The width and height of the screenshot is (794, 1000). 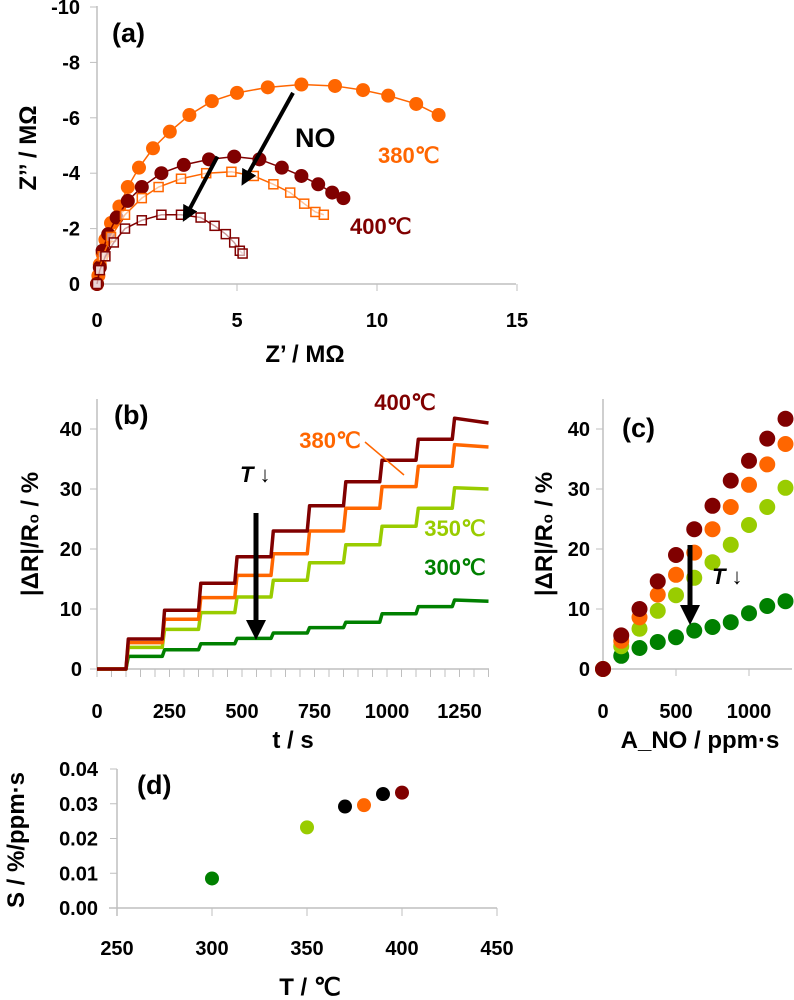 What do you see at coordinates (74, 285) in the screenshot?
I see `a-y-tick-label: 0` at bounding box center [74, 285].